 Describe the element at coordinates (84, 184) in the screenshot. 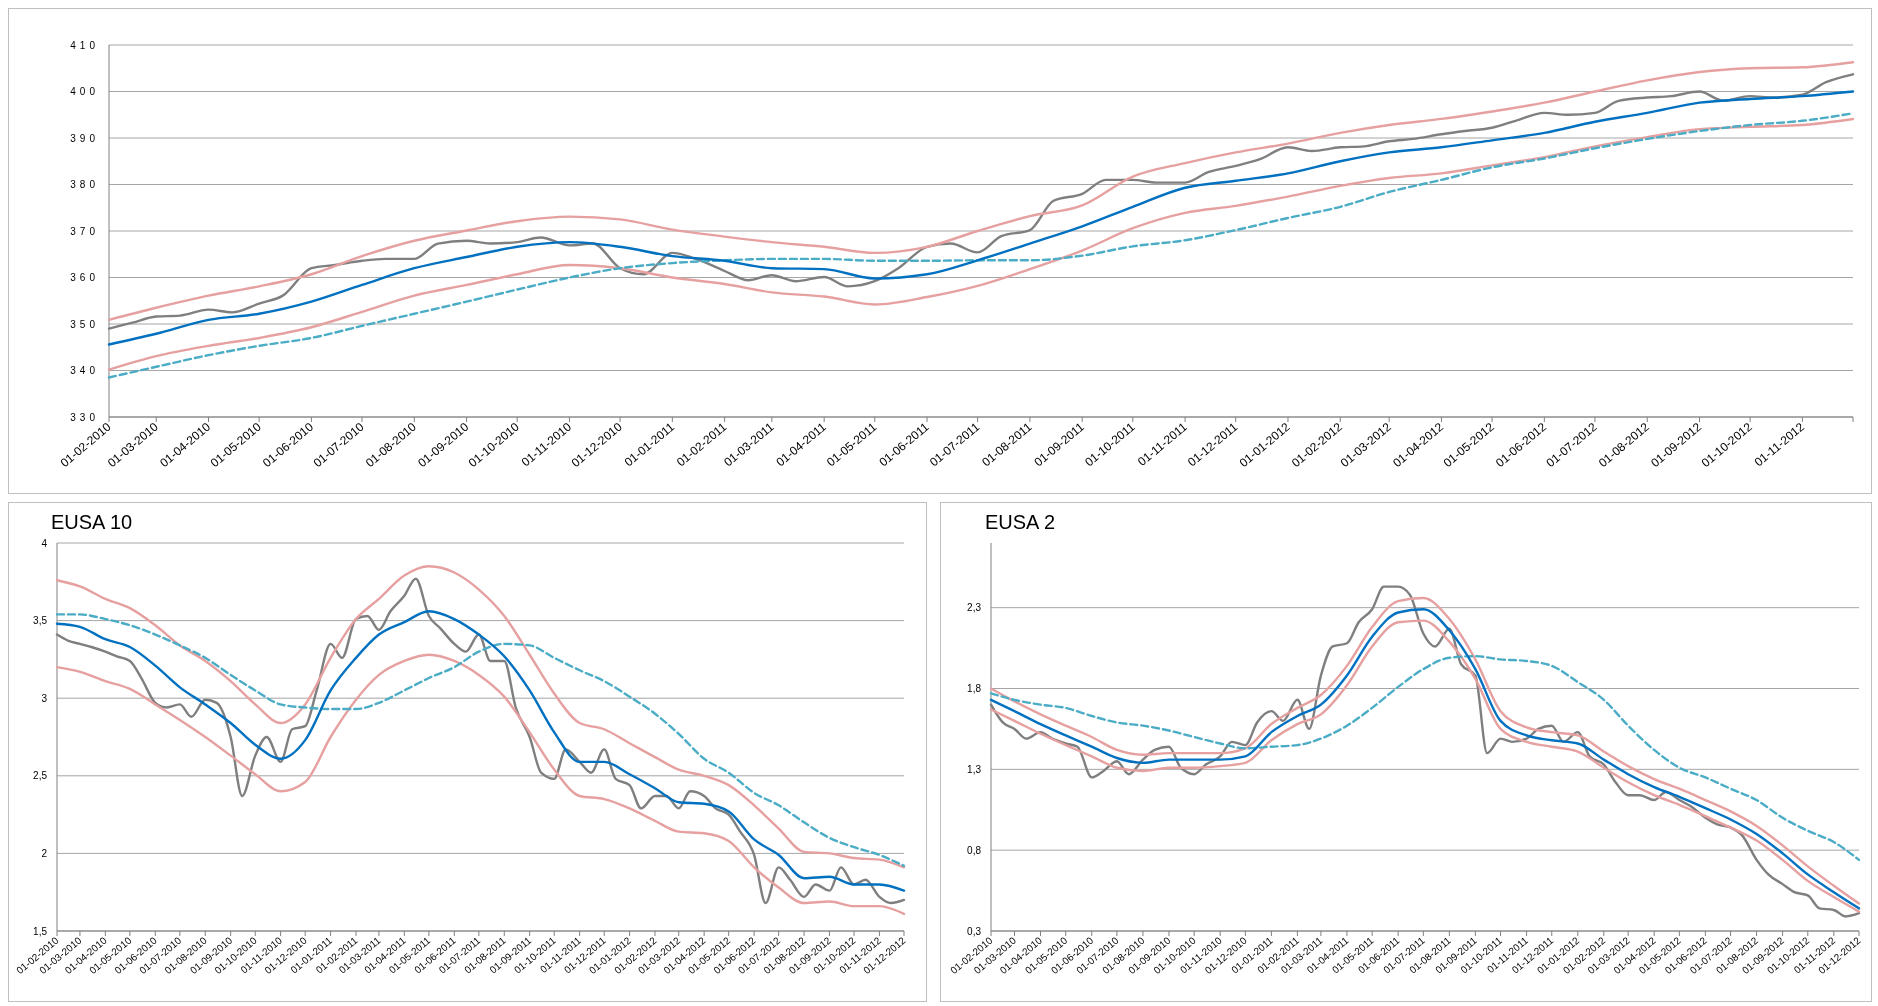

I see `y-tick-label: 380` at that location.